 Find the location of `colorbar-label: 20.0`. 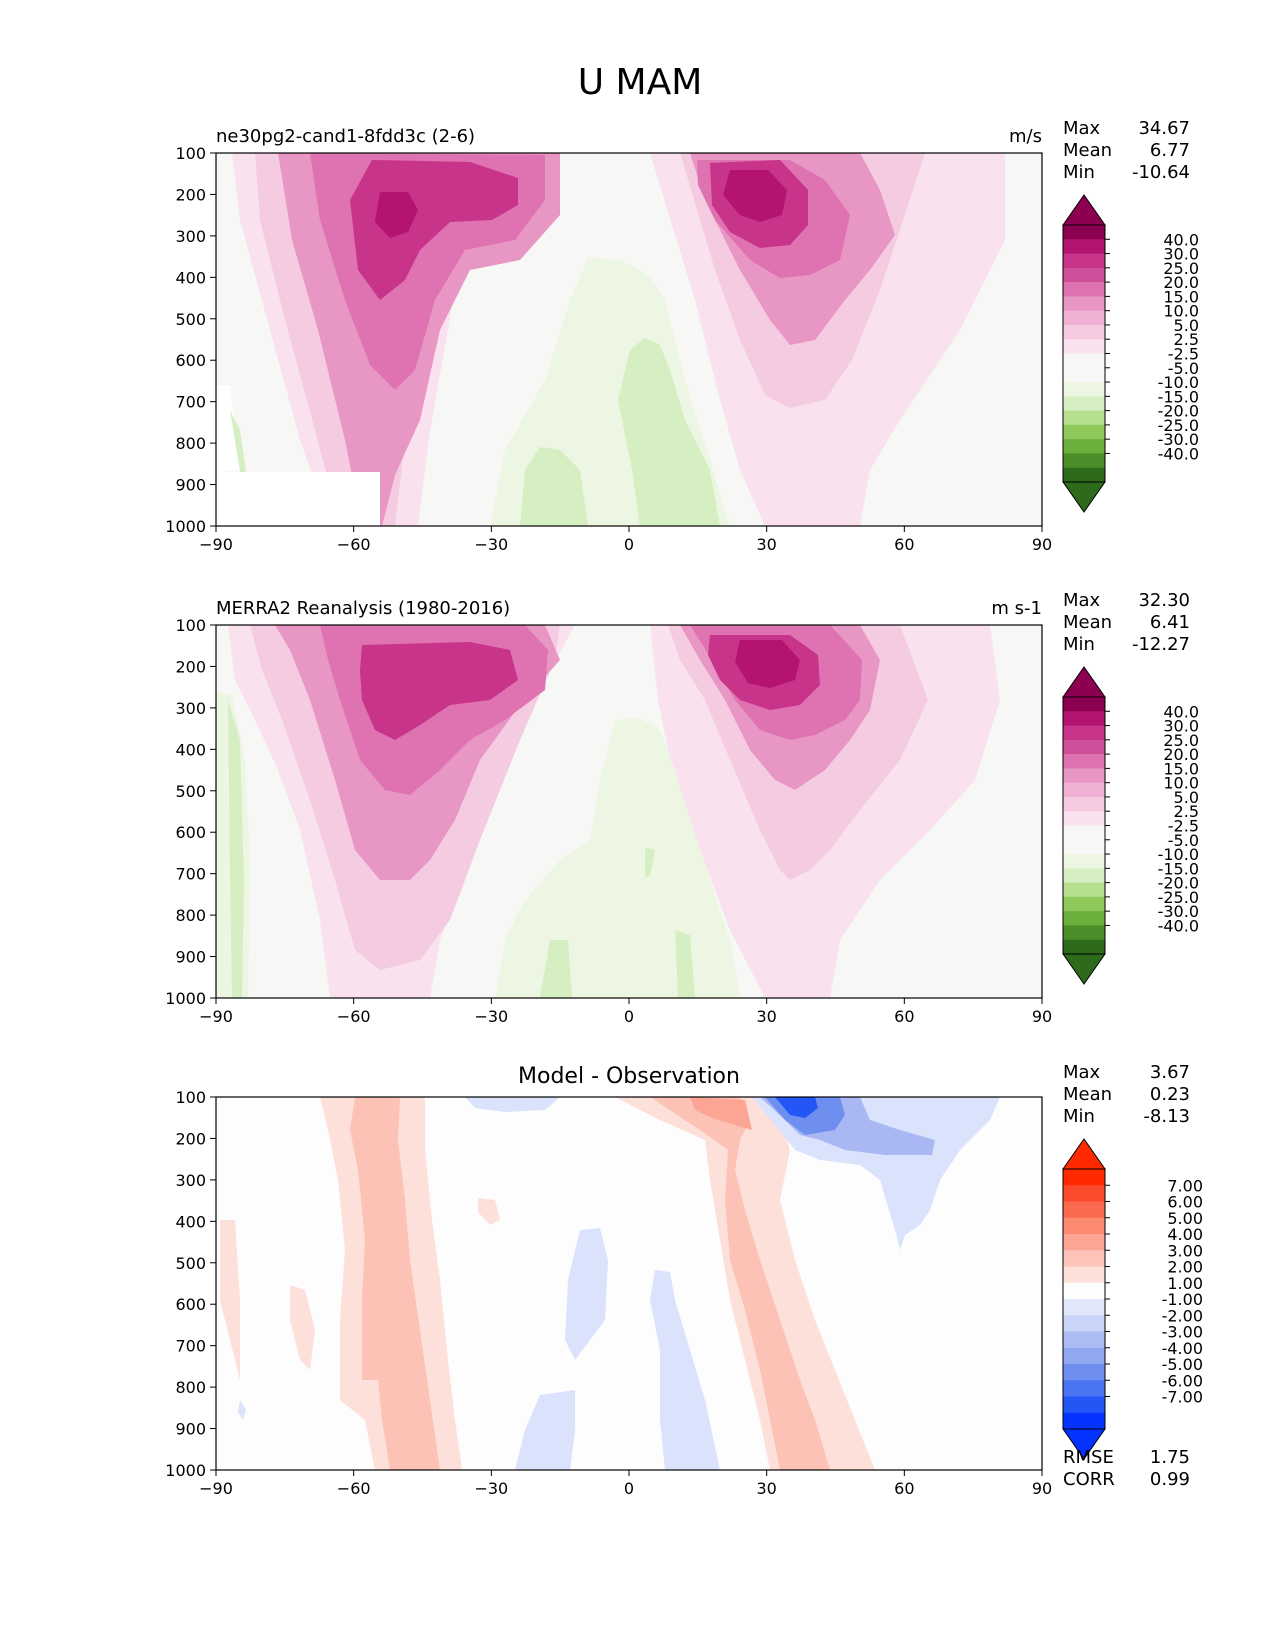

colorbar-label: 20.0 is located at coordinates (1181, 754).